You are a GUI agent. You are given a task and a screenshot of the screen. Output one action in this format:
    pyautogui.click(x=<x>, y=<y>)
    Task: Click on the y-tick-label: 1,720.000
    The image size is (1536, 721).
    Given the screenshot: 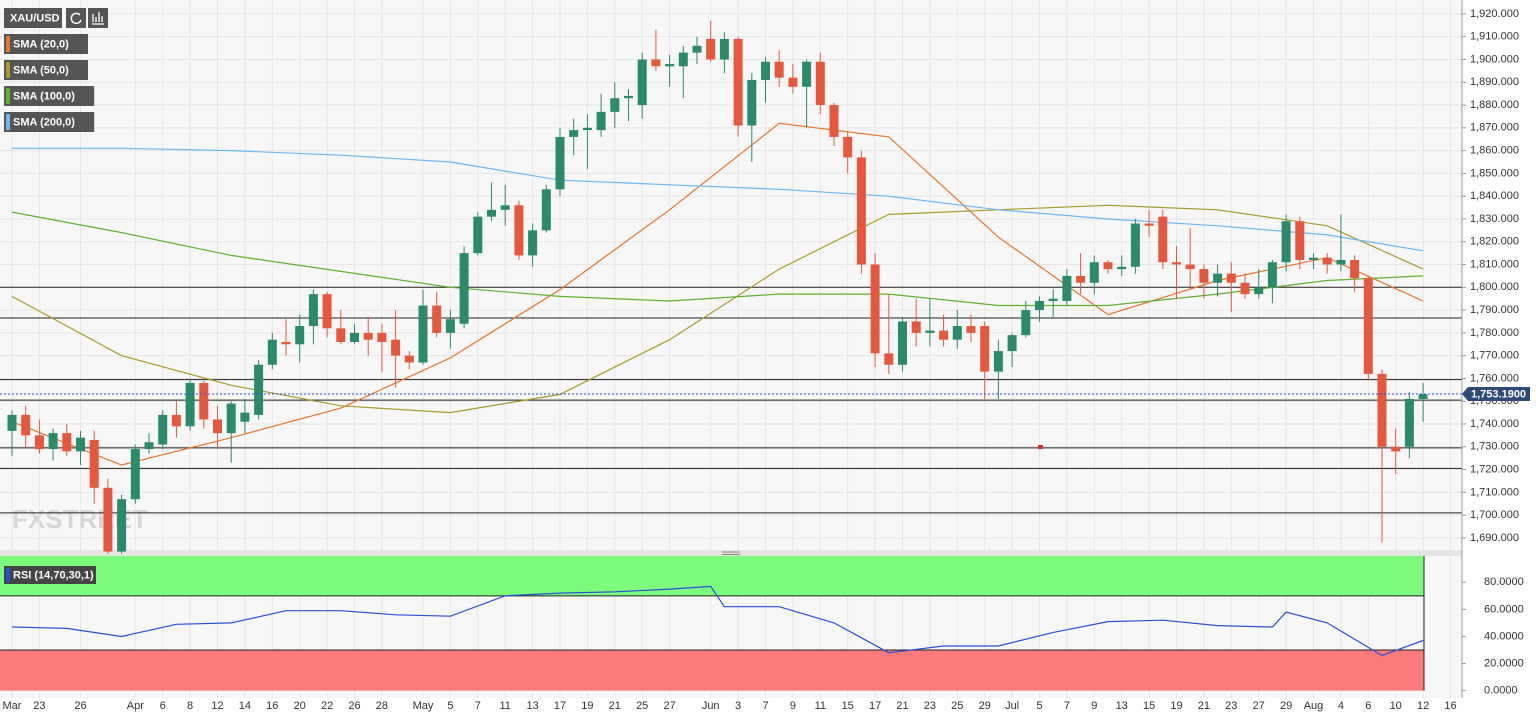 What is the action you would take?
    pyautogui.click(x=1494, y=469)
    